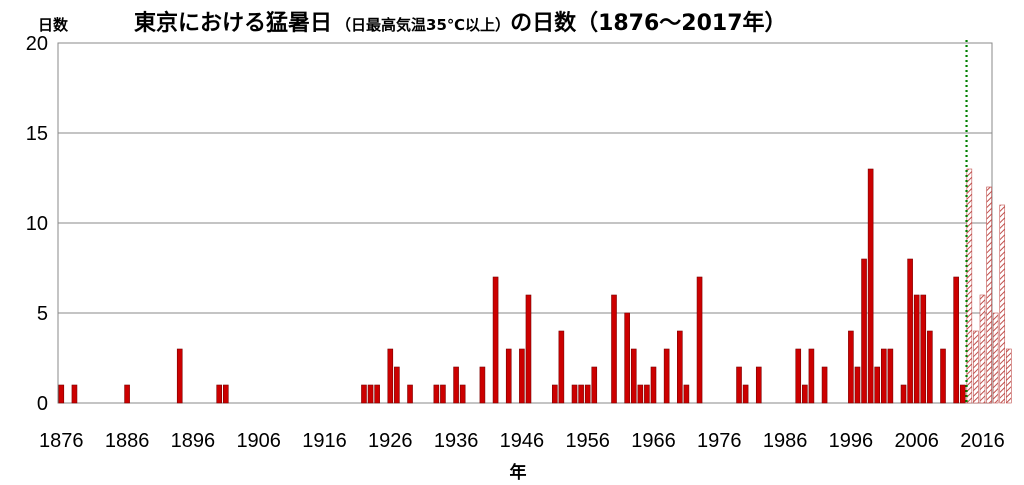 The height and width of the screenshot is (485, 1024). Describe the element at coordinates (785, 441) in the screenshot. I see `x-tick-label: 1986` at that location.